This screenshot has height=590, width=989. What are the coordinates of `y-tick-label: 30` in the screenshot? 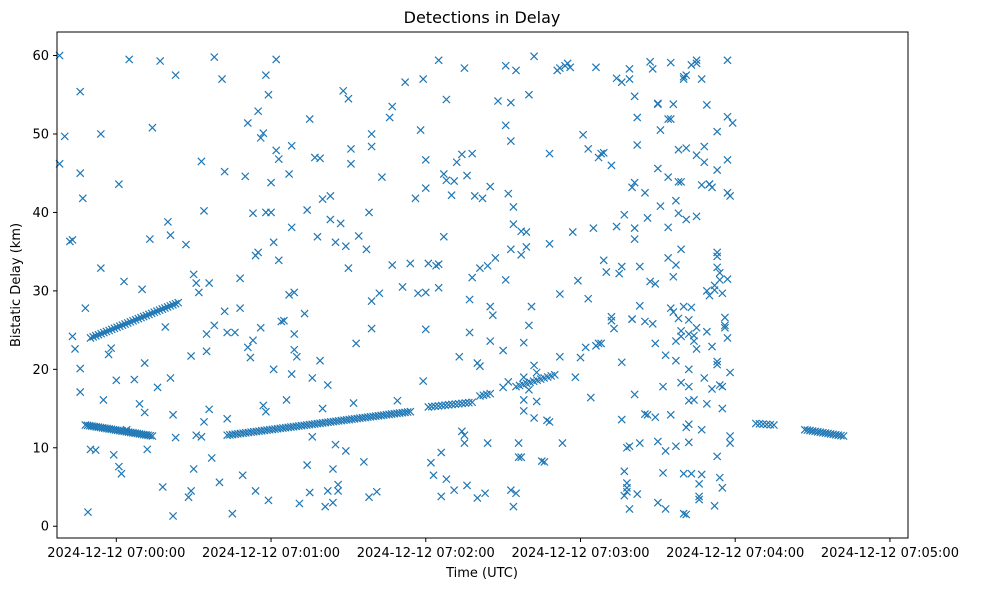 It's located at (40, 291).